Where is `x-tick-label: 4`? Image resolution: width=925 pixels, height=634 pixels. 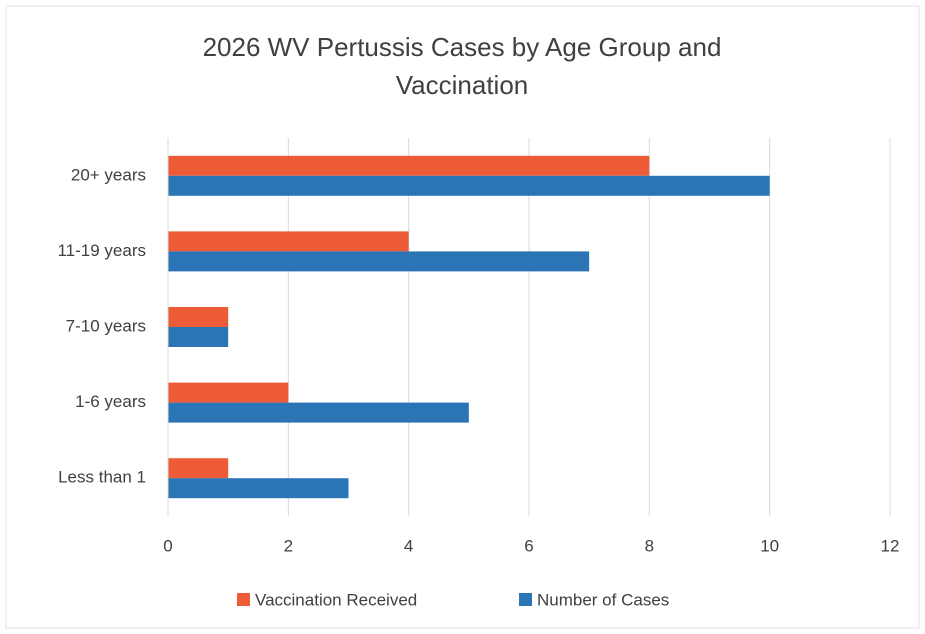
x-tick-label: 4 is located at coordinates (408, 545).